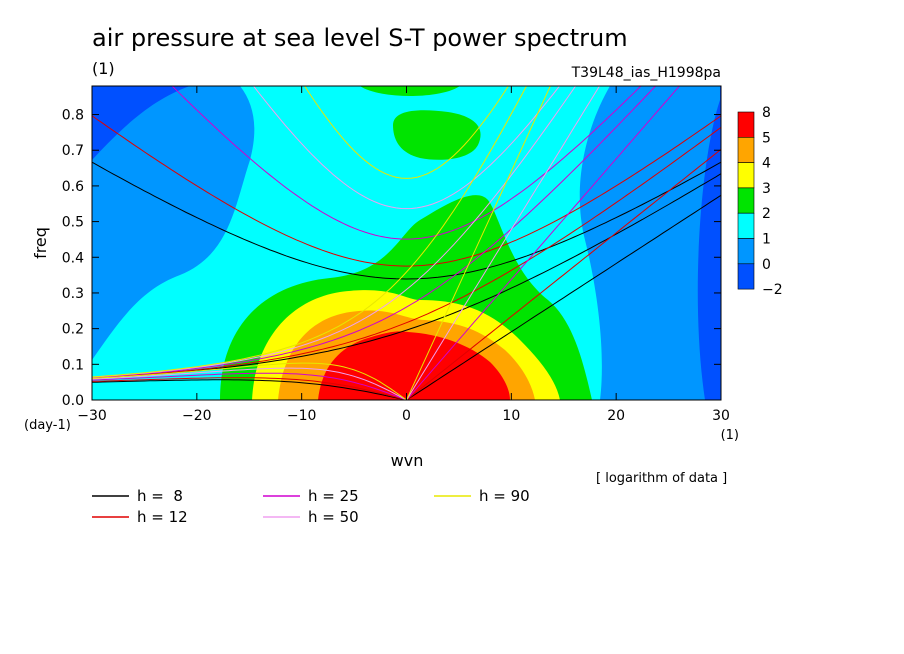 Image resolution: width=904 pixels, height=654 pixels. What do you see at coordinates (73, 294) in the screenshot?
I see `y-tick-label: 0.3` at bounding box center [73, 294].